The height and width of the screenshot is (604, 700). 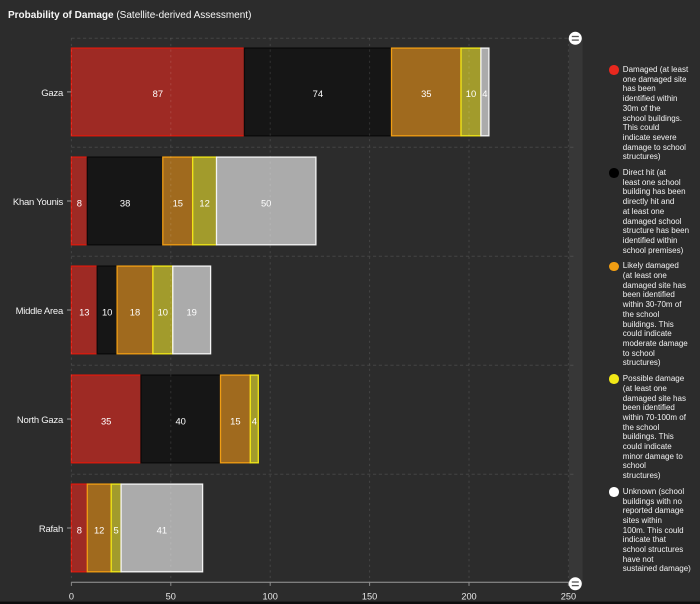 What do you see at coordinates (568, 596) in the screenshot?
I see `svg-text: 250` at bounding box center [568, 596].